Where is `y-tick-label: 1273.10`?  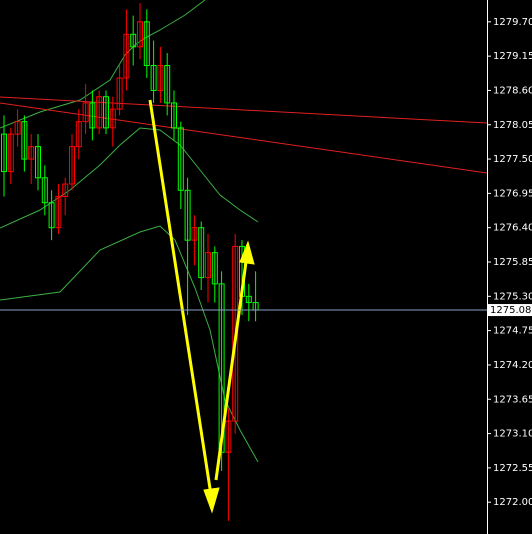 y-tick-label: 1273.10 is located at coordinates (512, 434).